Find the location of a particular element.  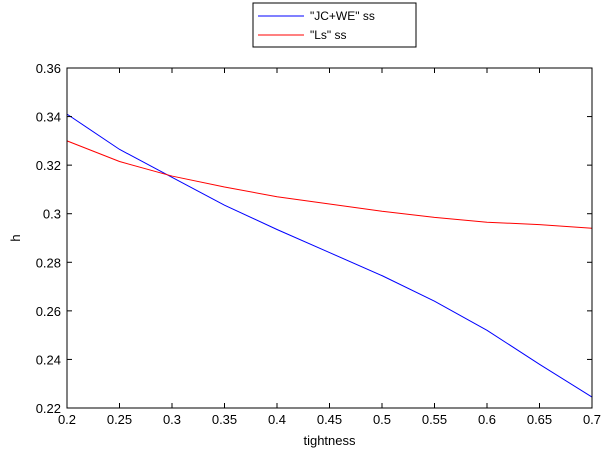

y-tick-label-3: 0.28 is located at coordinates (48, 262).